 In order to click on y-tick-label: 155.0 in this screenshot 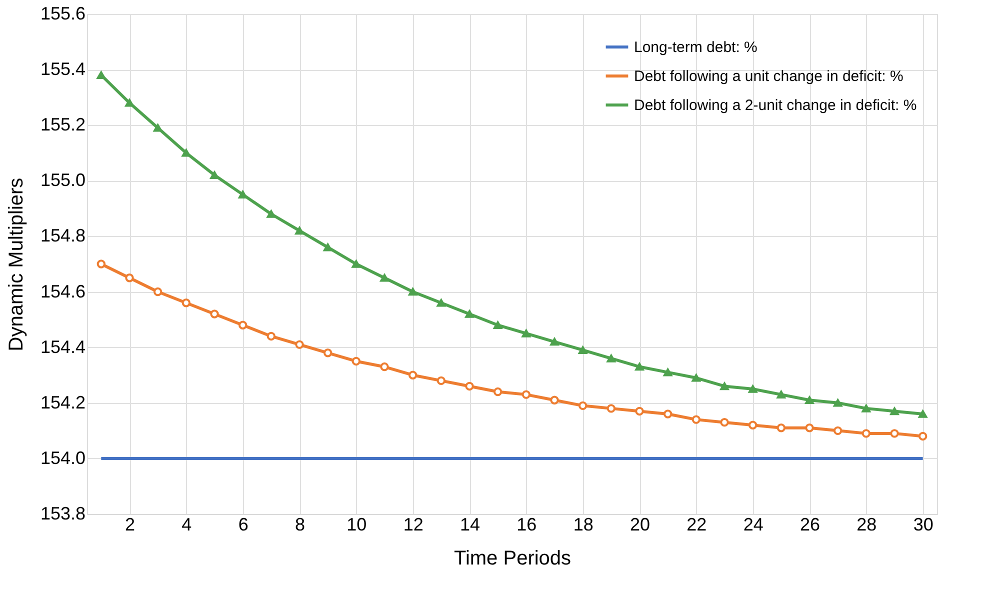, I will do `click(63, 180)`.